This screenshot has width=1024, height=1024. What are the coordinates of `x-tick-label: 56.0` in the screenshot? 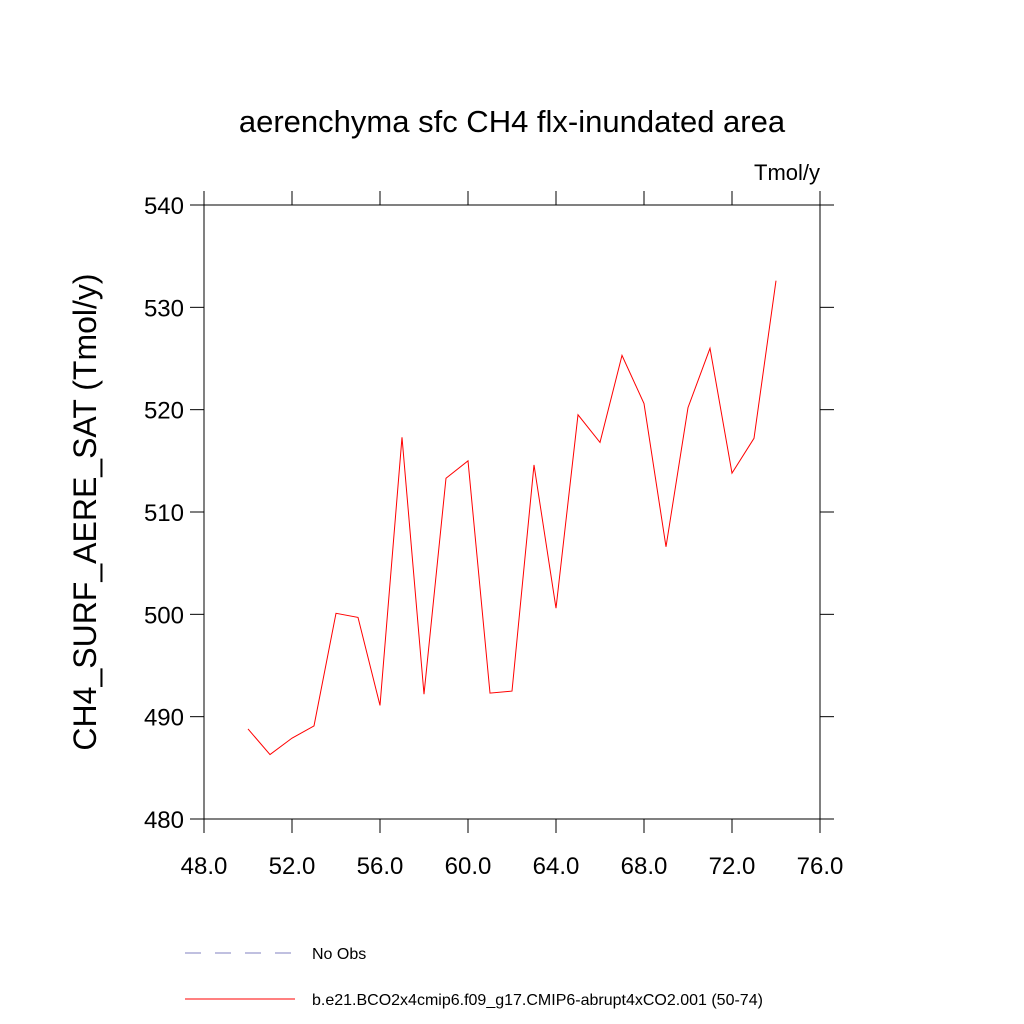 It's located at (380, 866).